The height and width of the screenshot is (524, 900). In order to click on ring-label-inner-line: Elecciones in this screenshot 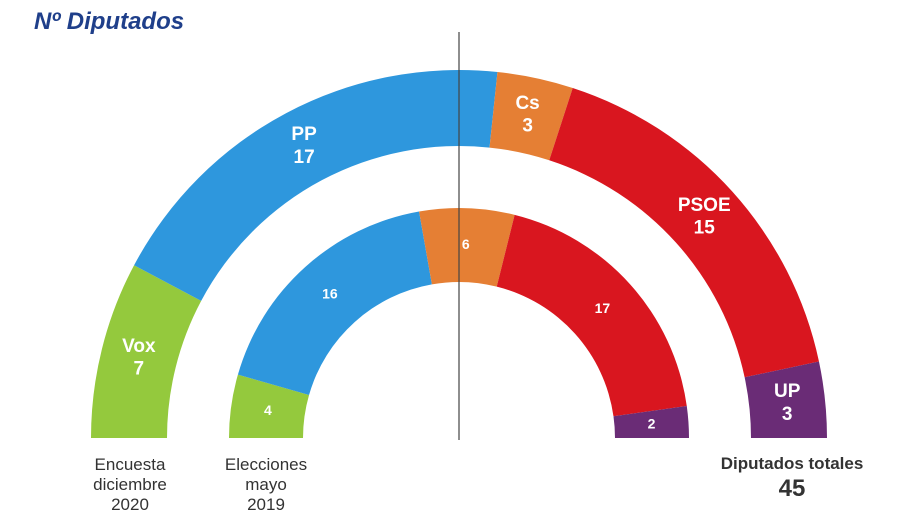, I will do `click(266, 464)`.